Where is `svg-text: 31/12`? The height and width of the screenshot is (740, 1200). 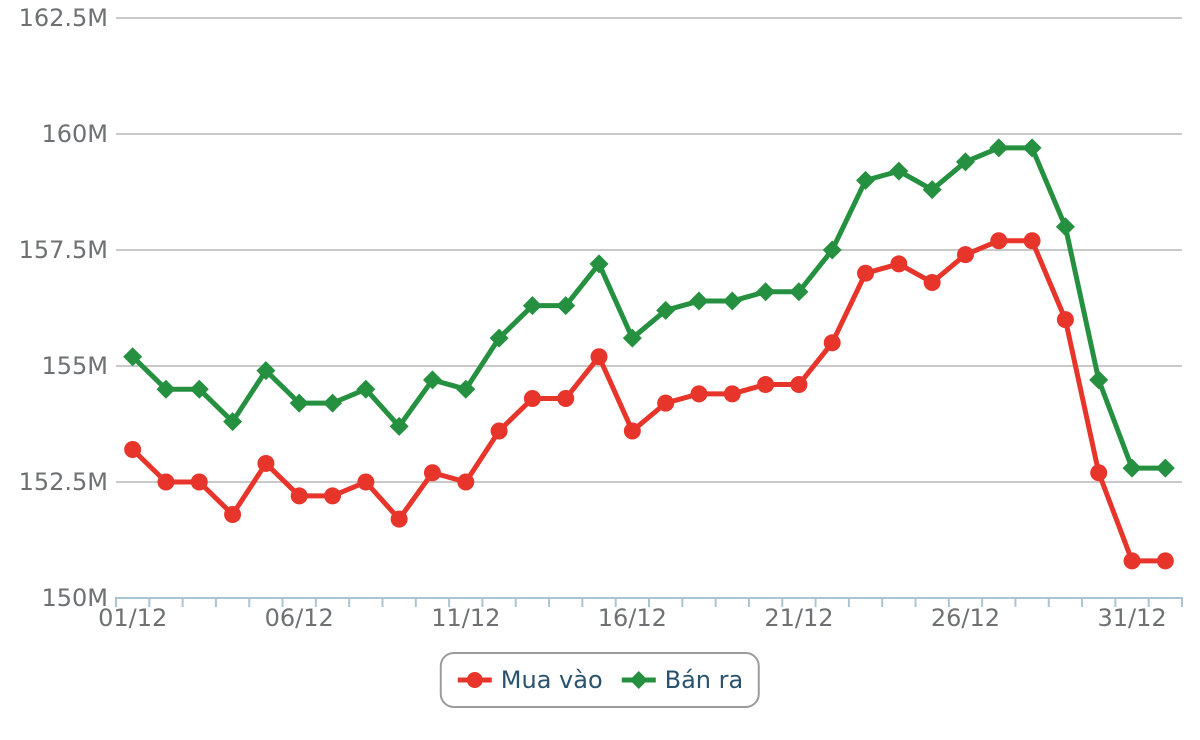
svg-text: 31/12 is located at coordinates (1131, 618).